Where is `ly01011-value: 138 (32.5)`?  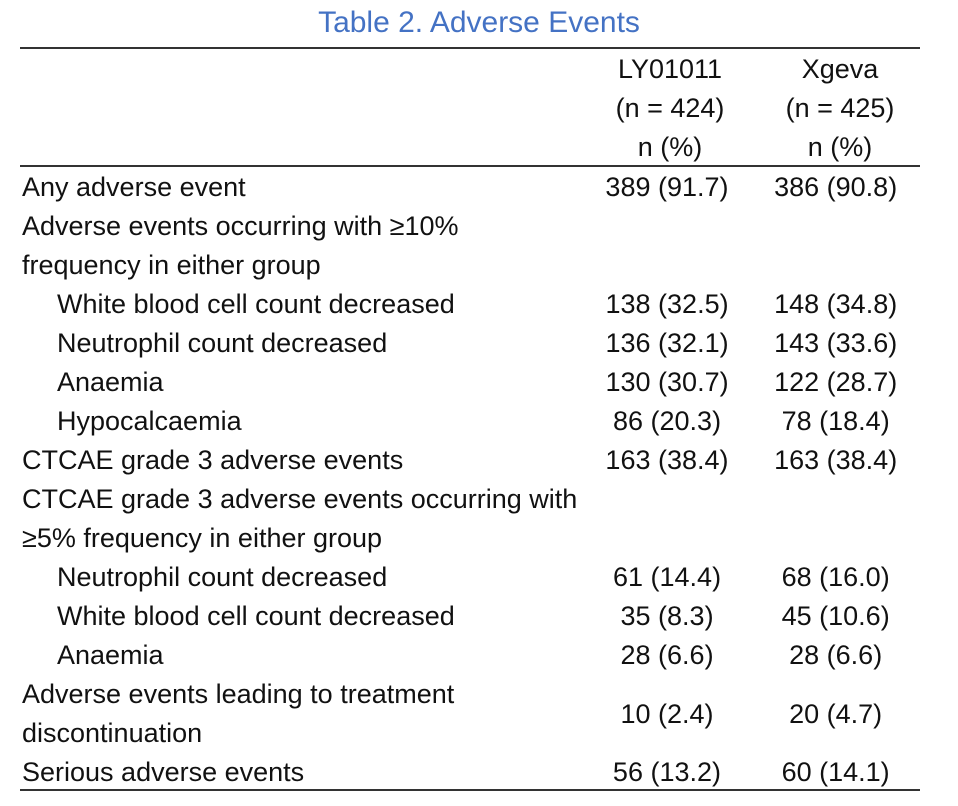
ly01011-value: 138 (32.5) is located at coordinates (667, 304).